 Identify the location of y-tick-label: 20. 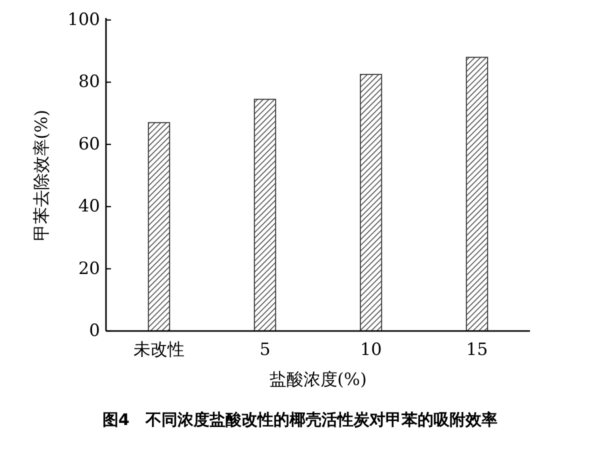
(89, 268).